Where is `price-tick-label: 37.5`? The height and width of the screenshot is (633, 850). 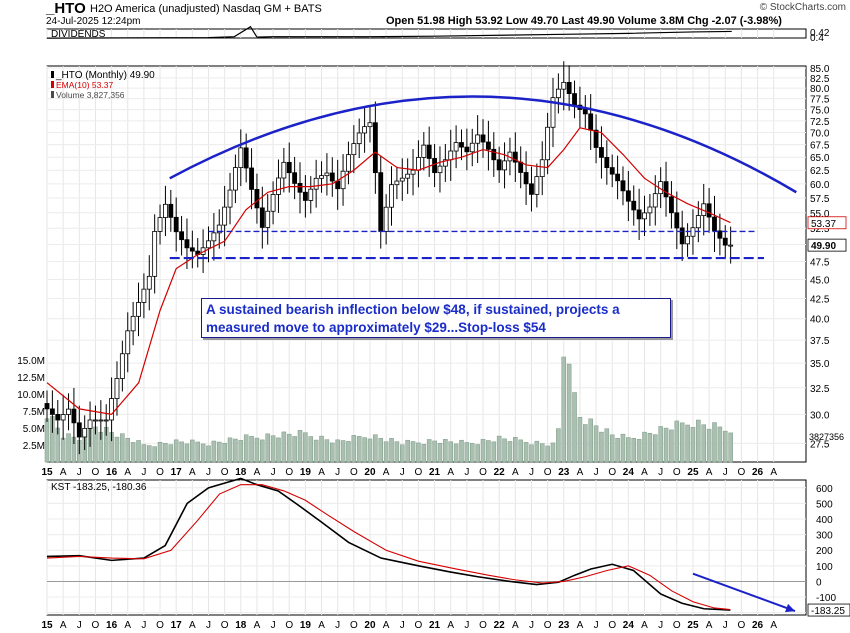 price-tick-label: 37.5 is located at coordinates (820, 341).